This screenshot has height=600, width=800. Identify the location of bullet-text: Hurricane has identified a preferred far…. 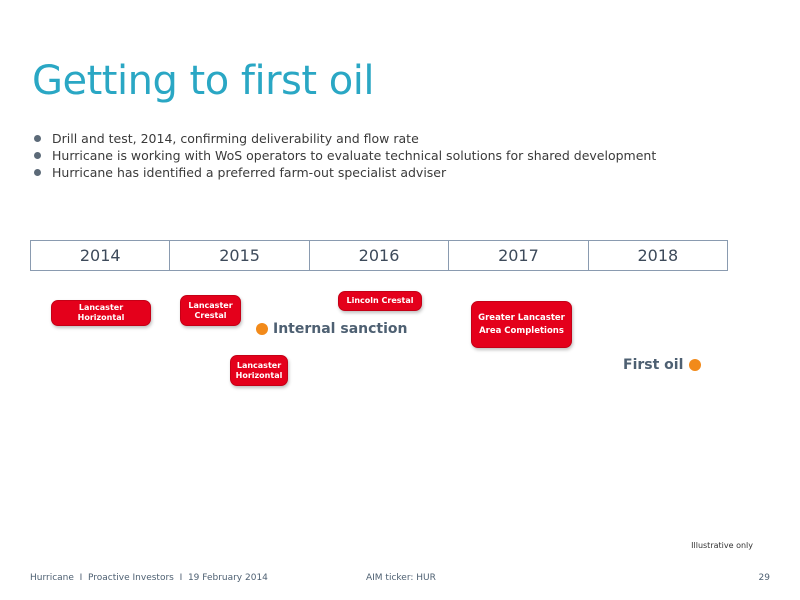
(249, 172).